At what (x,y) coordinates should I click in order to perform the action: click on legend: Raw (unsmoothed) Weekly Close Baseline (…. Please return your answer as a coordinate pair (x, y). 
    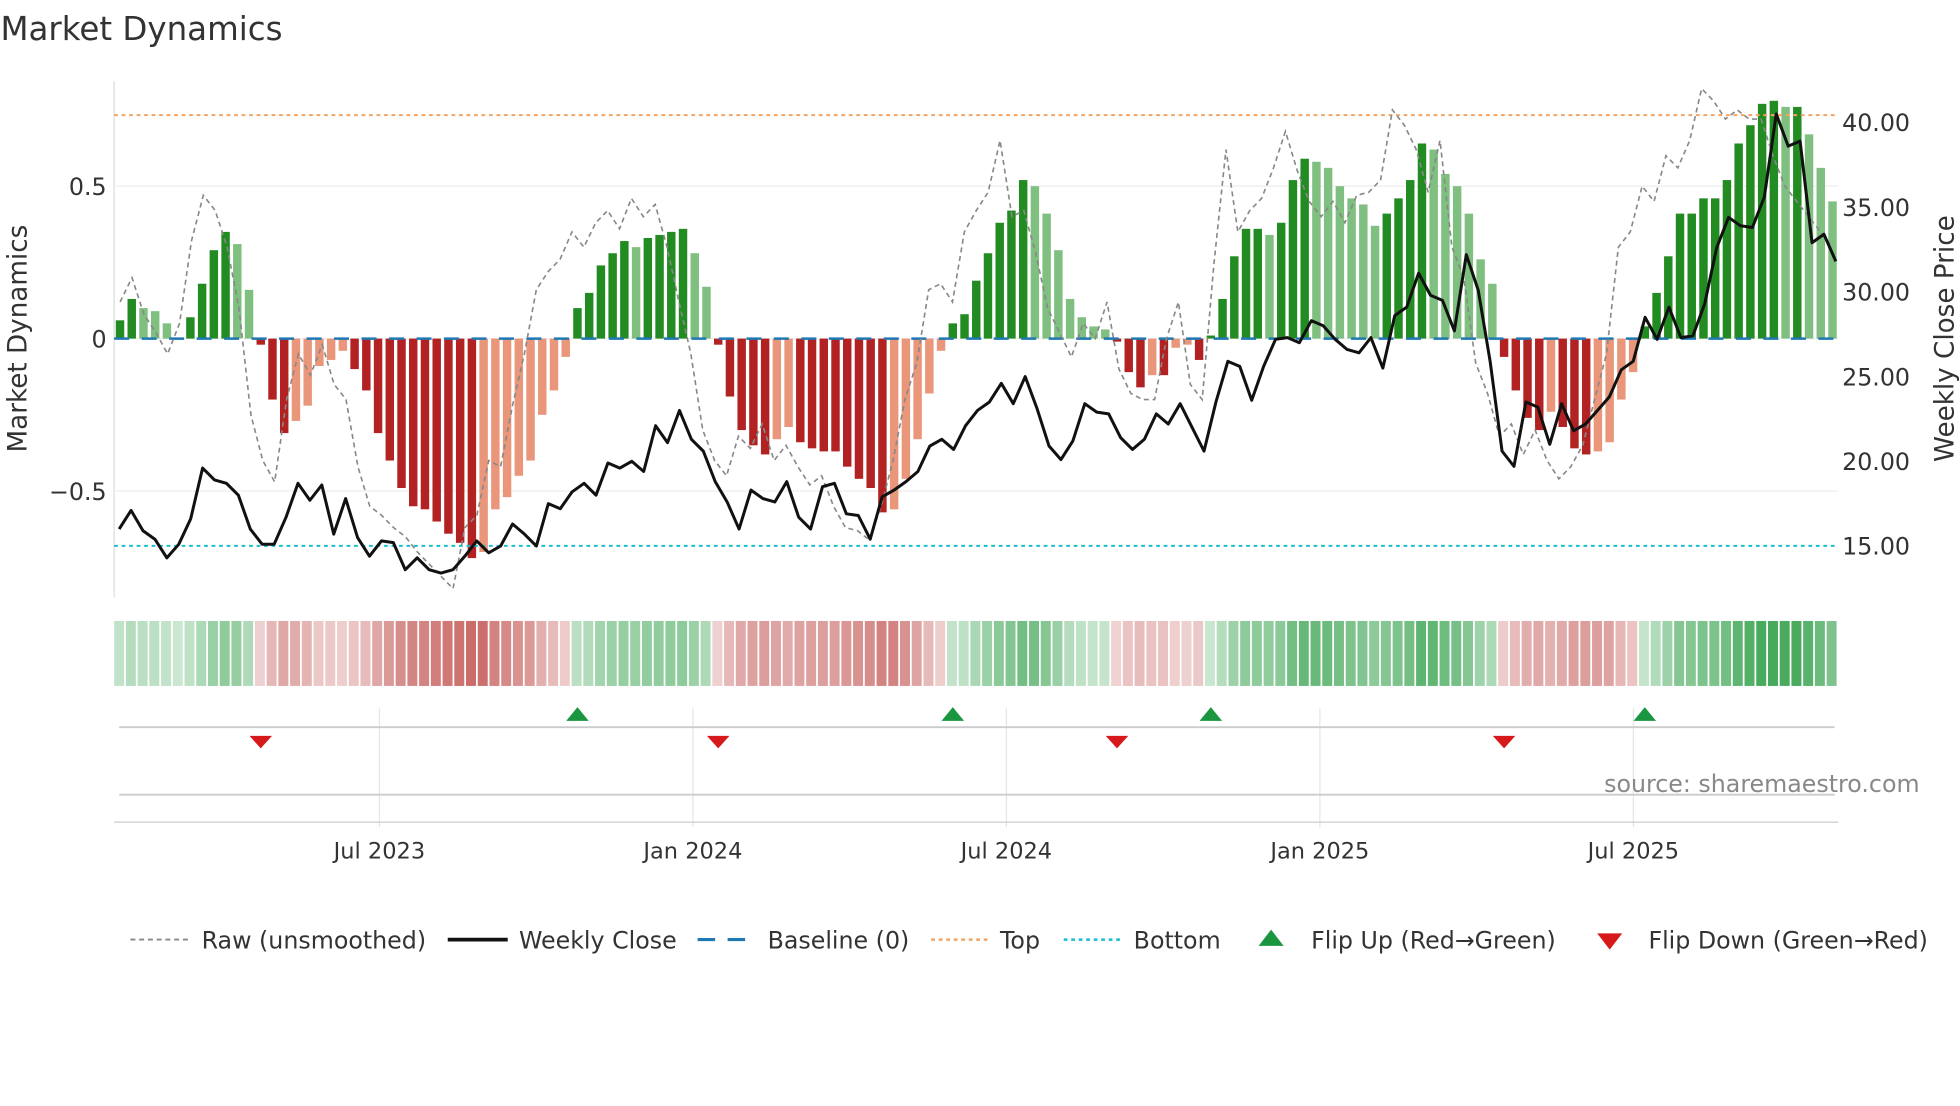
    Looking at the image, I should click on (1029, 940).